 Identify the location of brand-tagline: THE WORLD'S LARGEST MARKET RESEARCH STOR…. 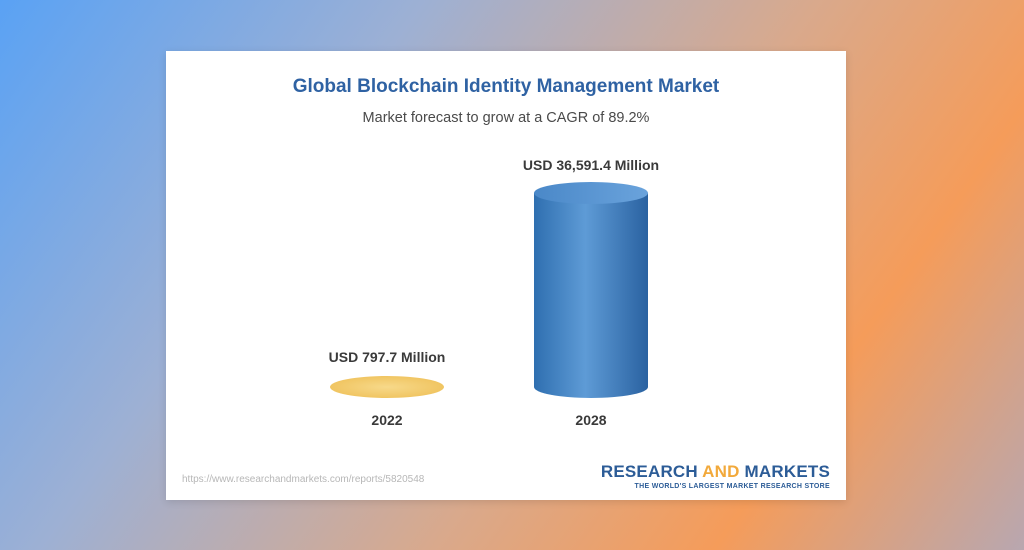
(732, 486).